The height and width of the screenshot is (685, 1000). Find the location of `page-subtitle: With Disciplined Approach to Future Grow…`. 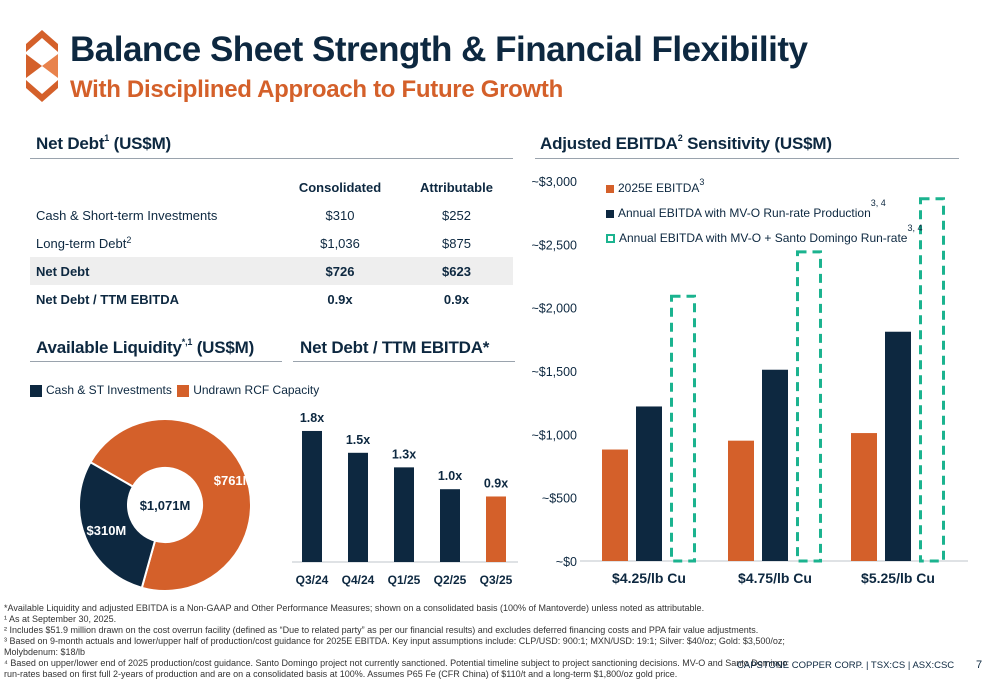

page-subtitle: With Disciplined Approach to Future Grow… is located at coordinates (316, 89).